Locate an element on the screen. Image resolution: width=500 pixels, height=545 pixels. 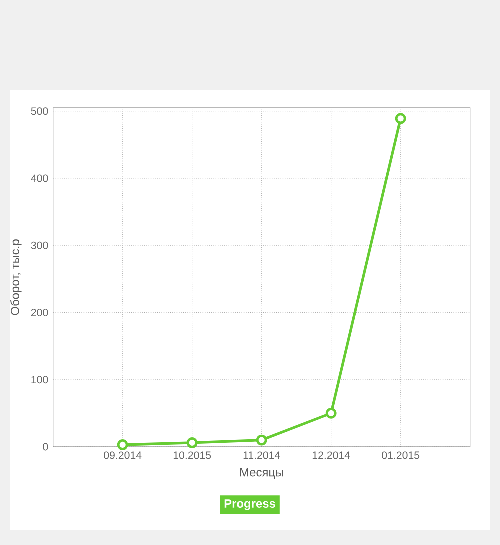
text: Progress is located at coordinates (250, 505).